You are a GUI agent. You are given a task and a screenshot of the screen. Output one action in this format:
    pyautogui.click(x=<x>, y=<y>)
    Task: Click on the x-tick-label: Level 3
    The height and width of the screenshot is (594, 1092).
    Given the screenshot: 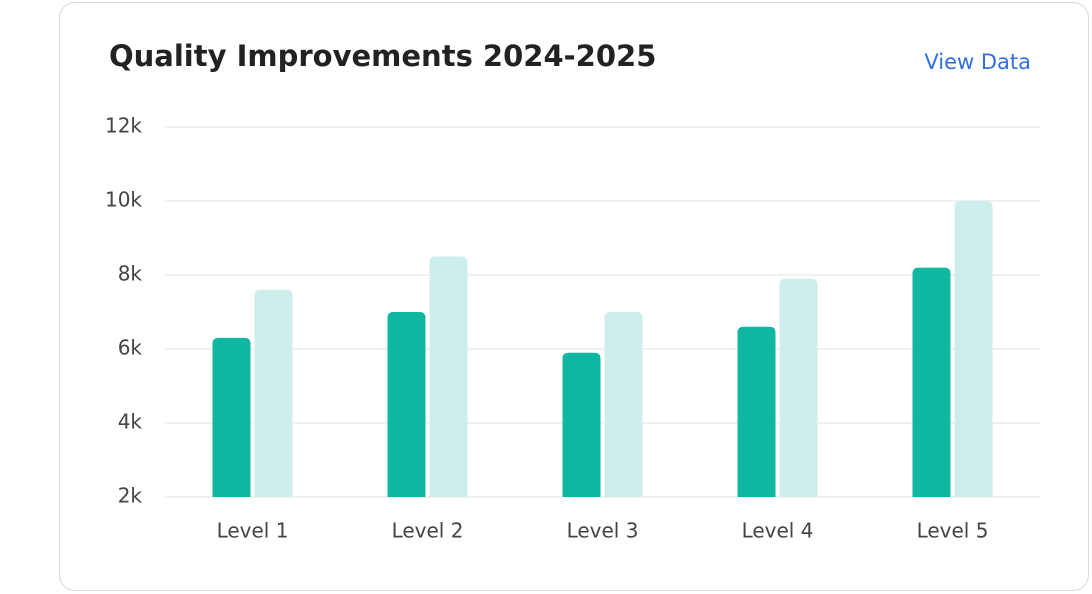 What is the action you would take?
    pyautogui.click(x=603, y=531)
    